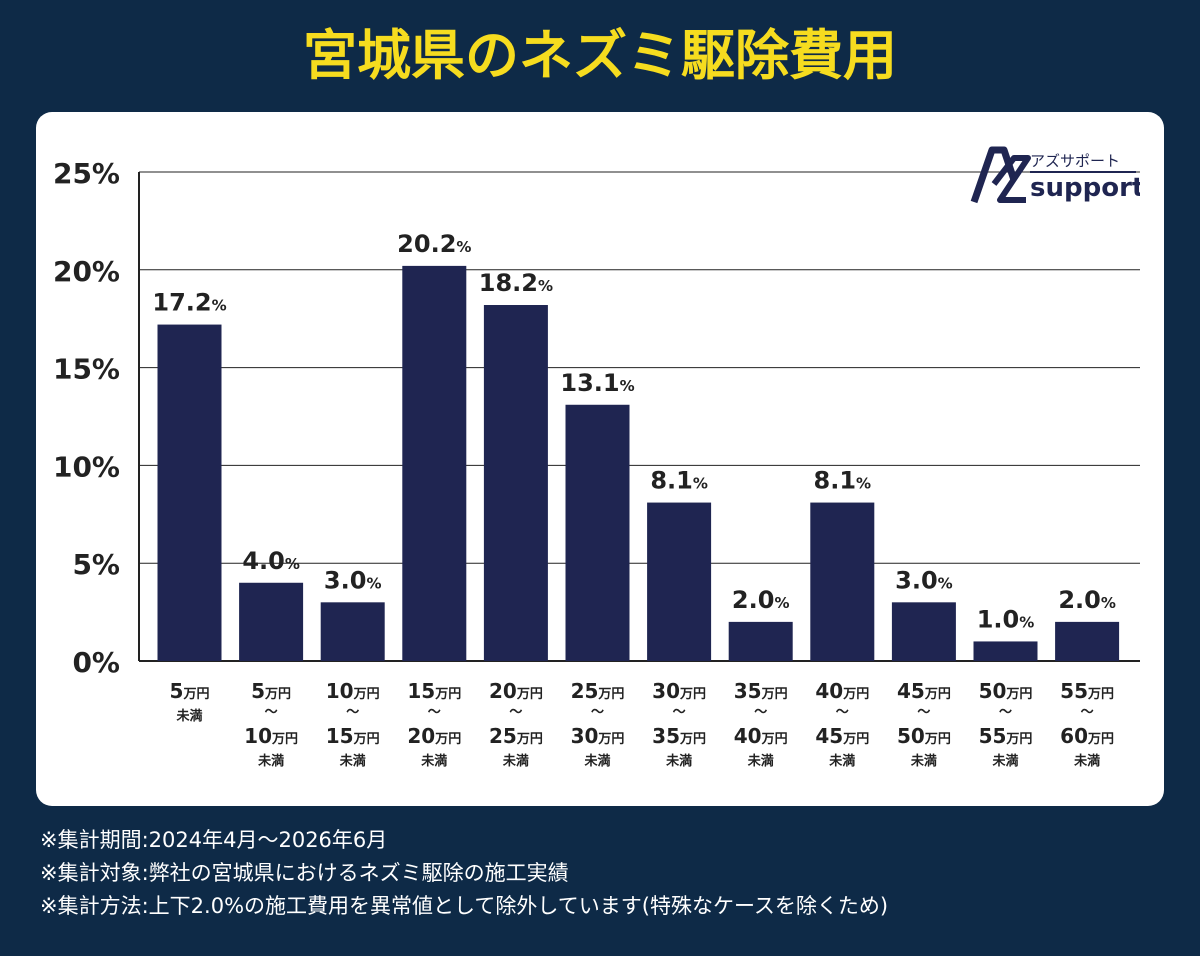 The image size is (1200, 956). What do you see at coordinates (516, 283) in the screenshot?
I see `data-label: 18.2%` at bounding box center [516, 283].